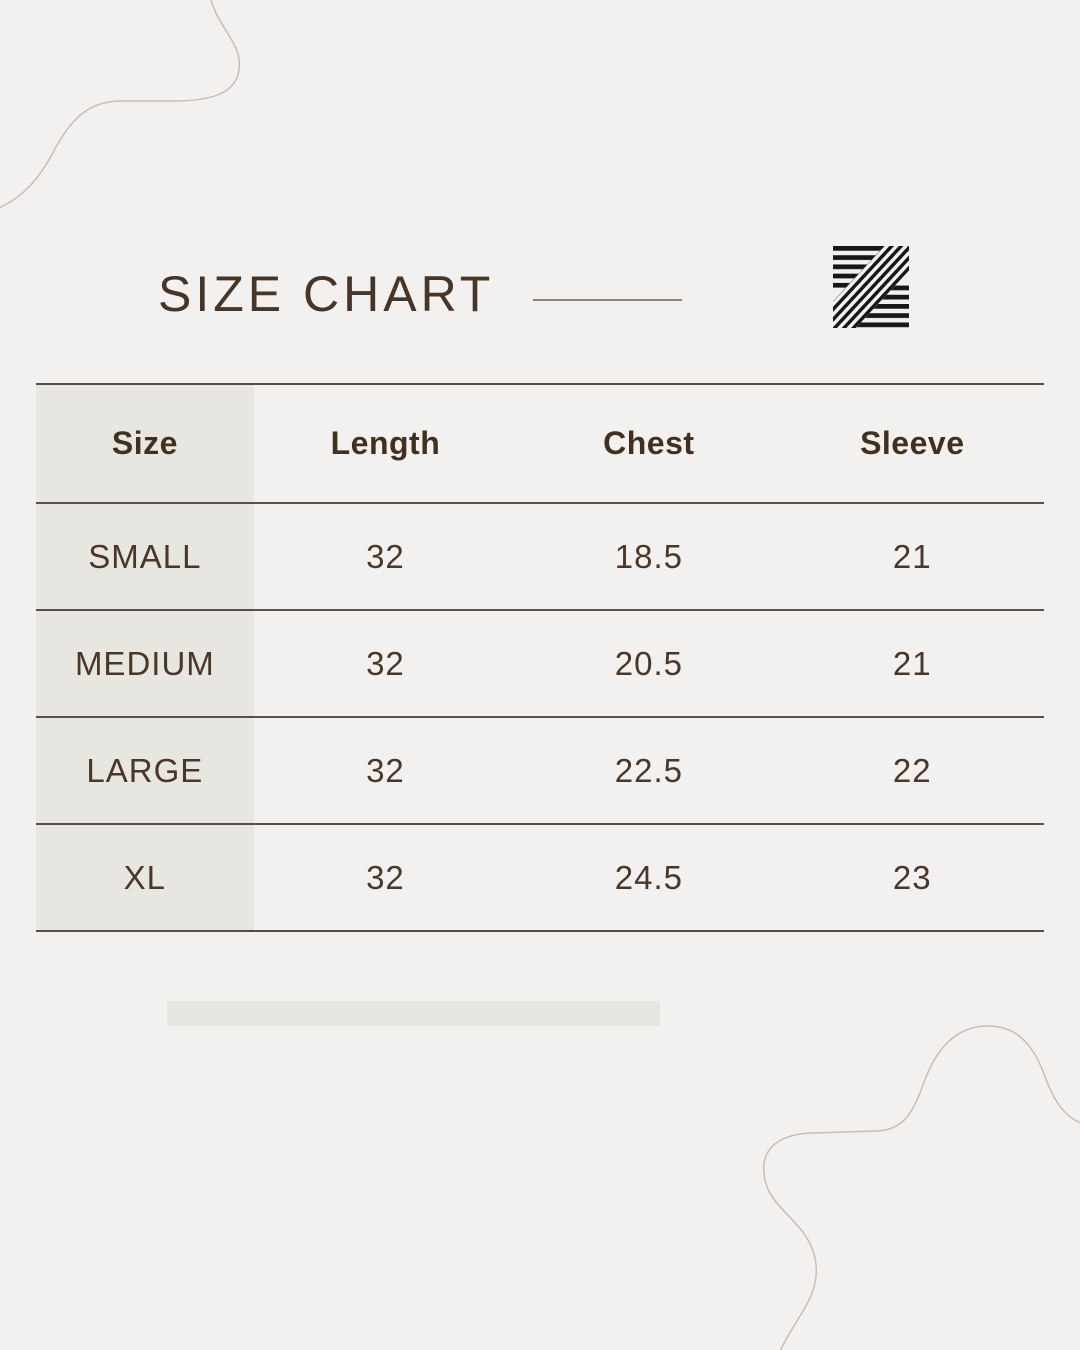 The height and width of the screenshot is (1350, 1080). I want to click on rounded-blob-outline-top-left-icon, so click(120, 104).